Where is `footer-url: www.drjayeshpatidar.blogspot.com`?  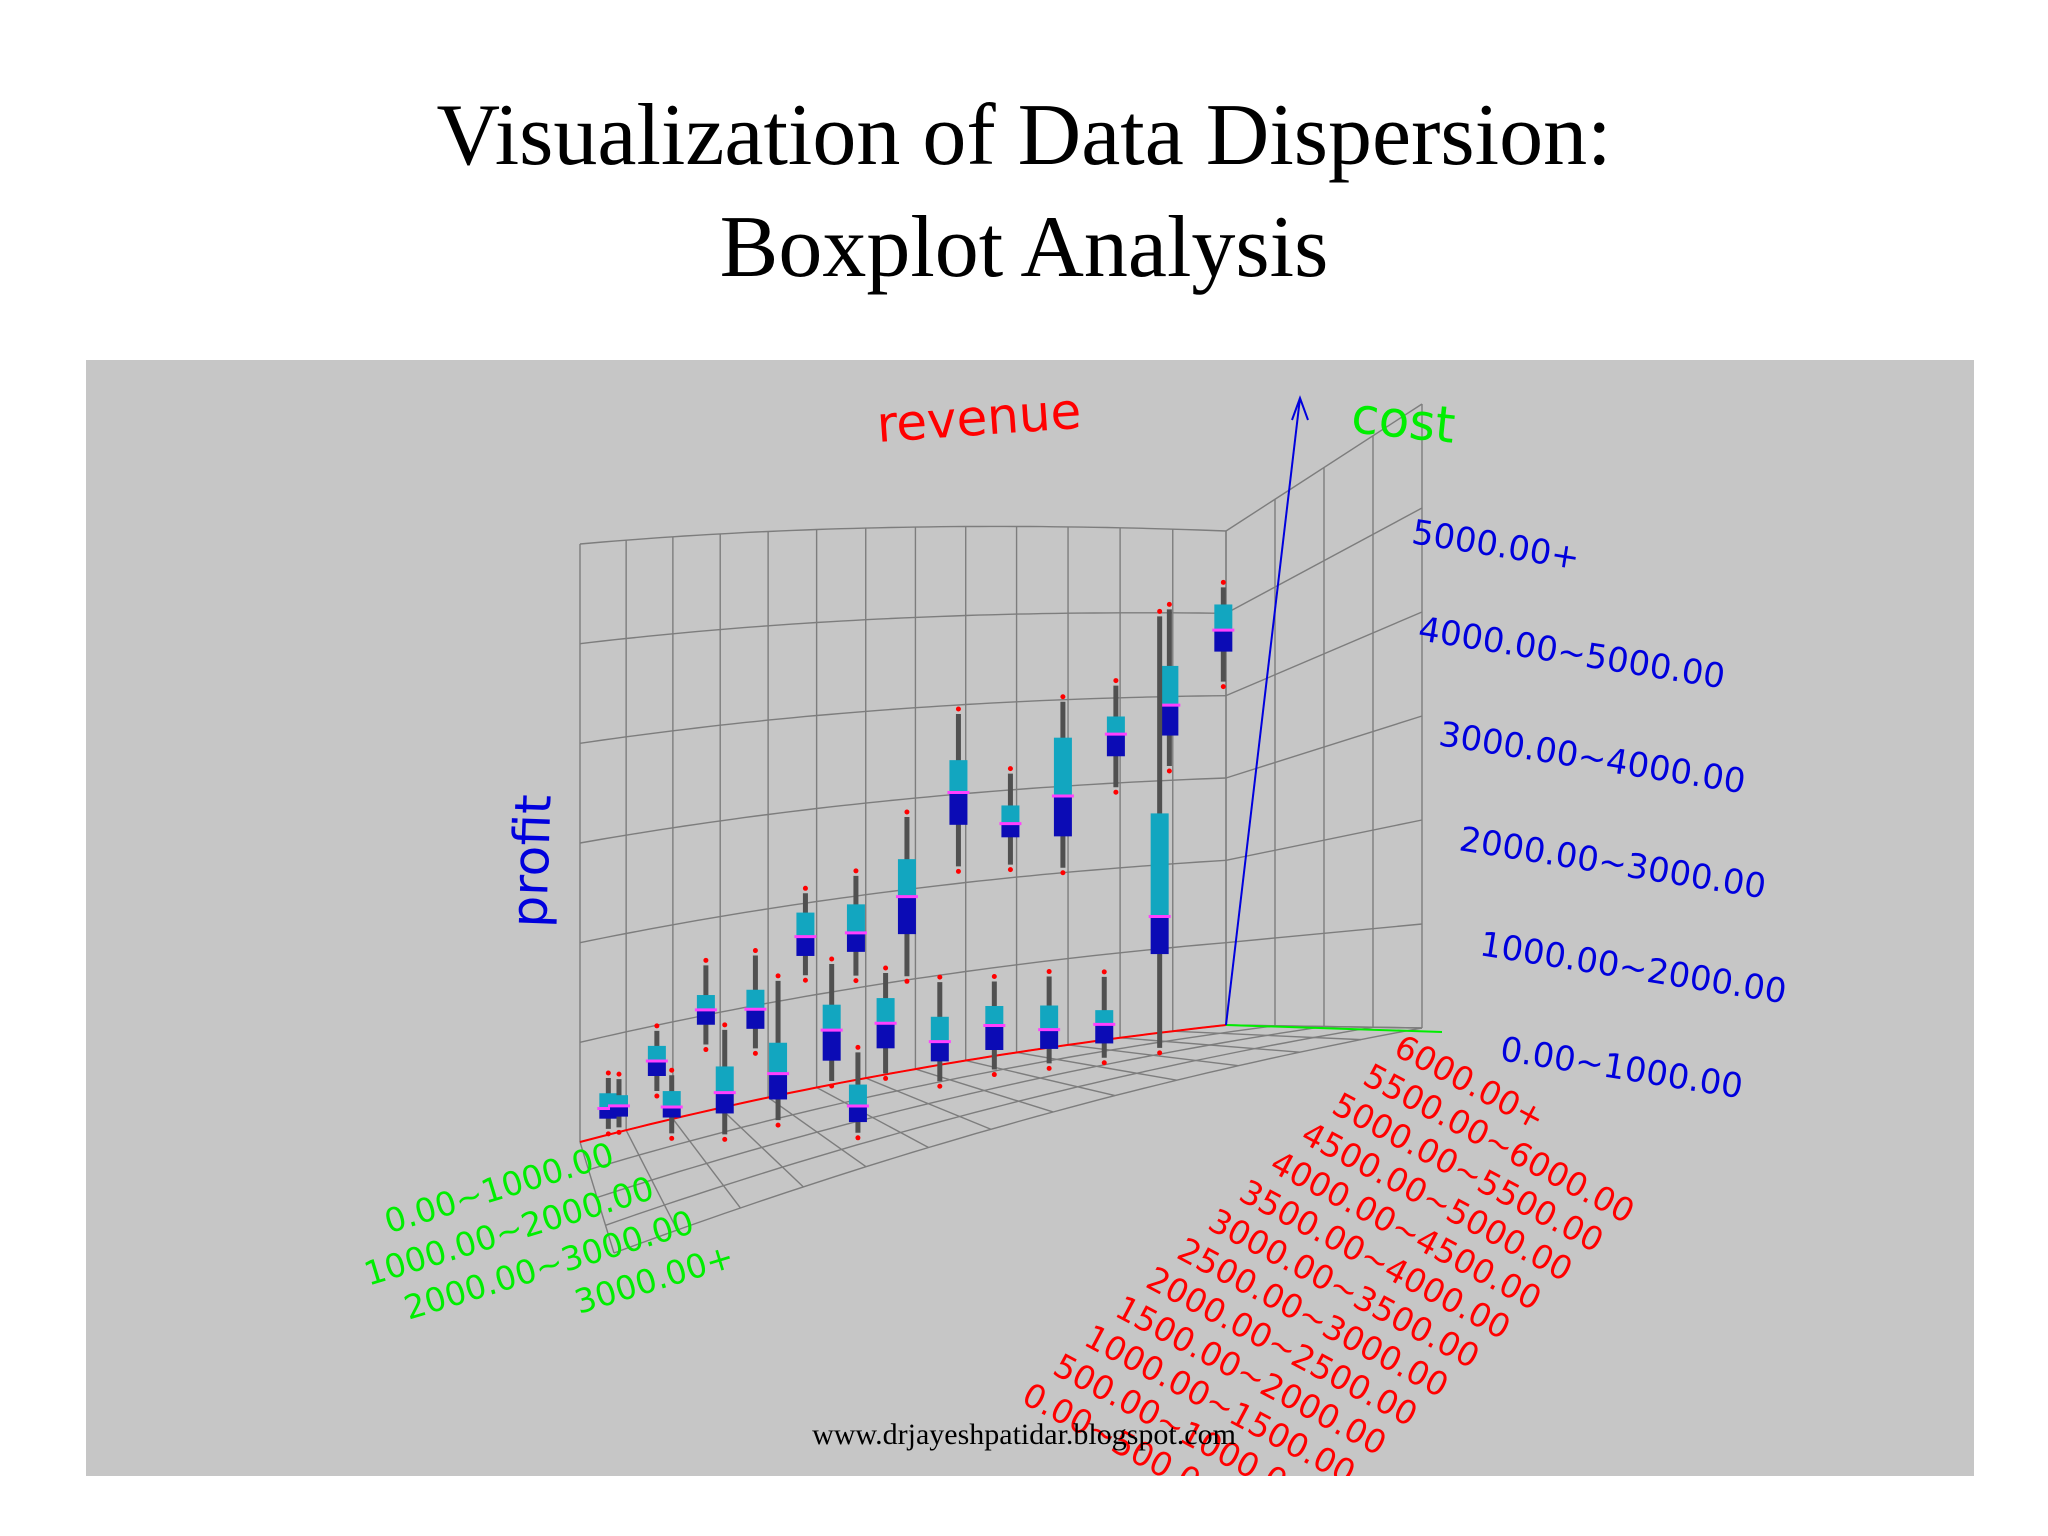
footer-url: www.drjayeshpatidar.blogspot.com is located at coordinates (1024, 1434).